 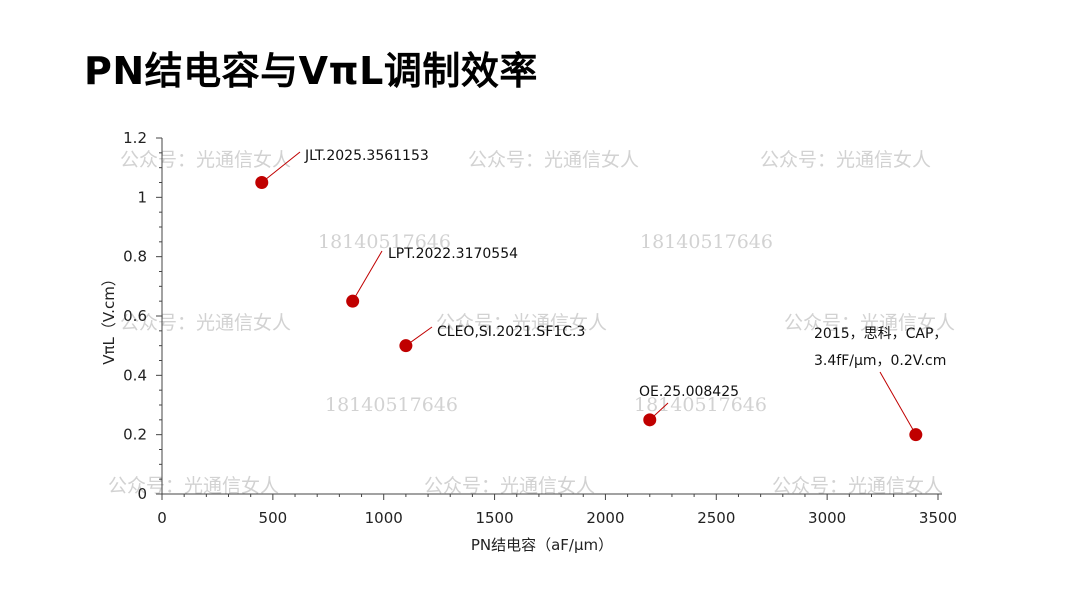 What do you see at coordinates (827, 518) in the screenshot?
I see `x-tick-label: 3000` at bounding box center [827, 518].